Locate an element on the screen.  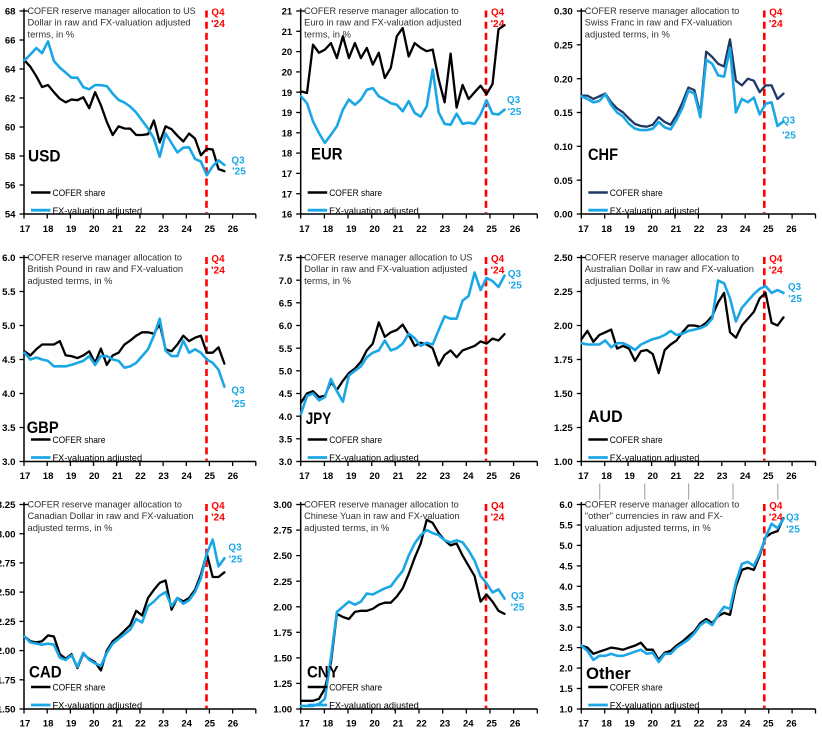
svg-text:Dollar in raw and FX-valuation: Dollar in raw and FX-valuation adjusted is located at coordinates (385, 269).